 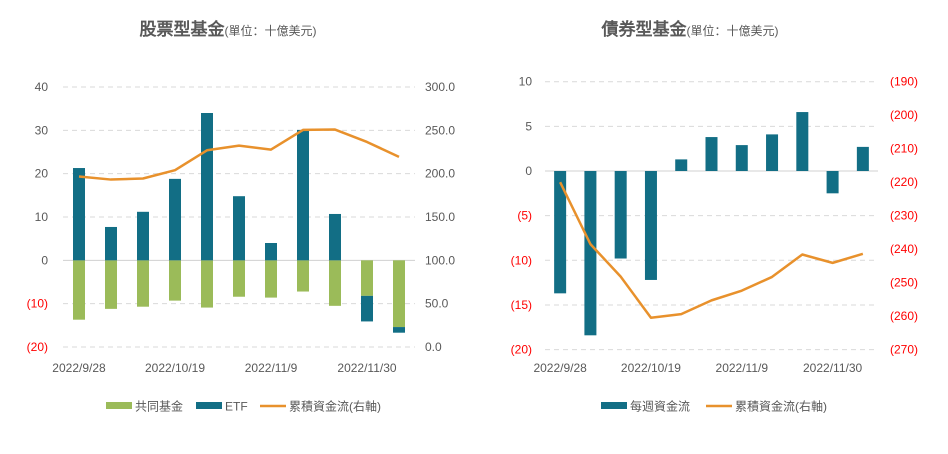 I want to click on right-axis-tick-label: (210), so click(x=904, y=149).